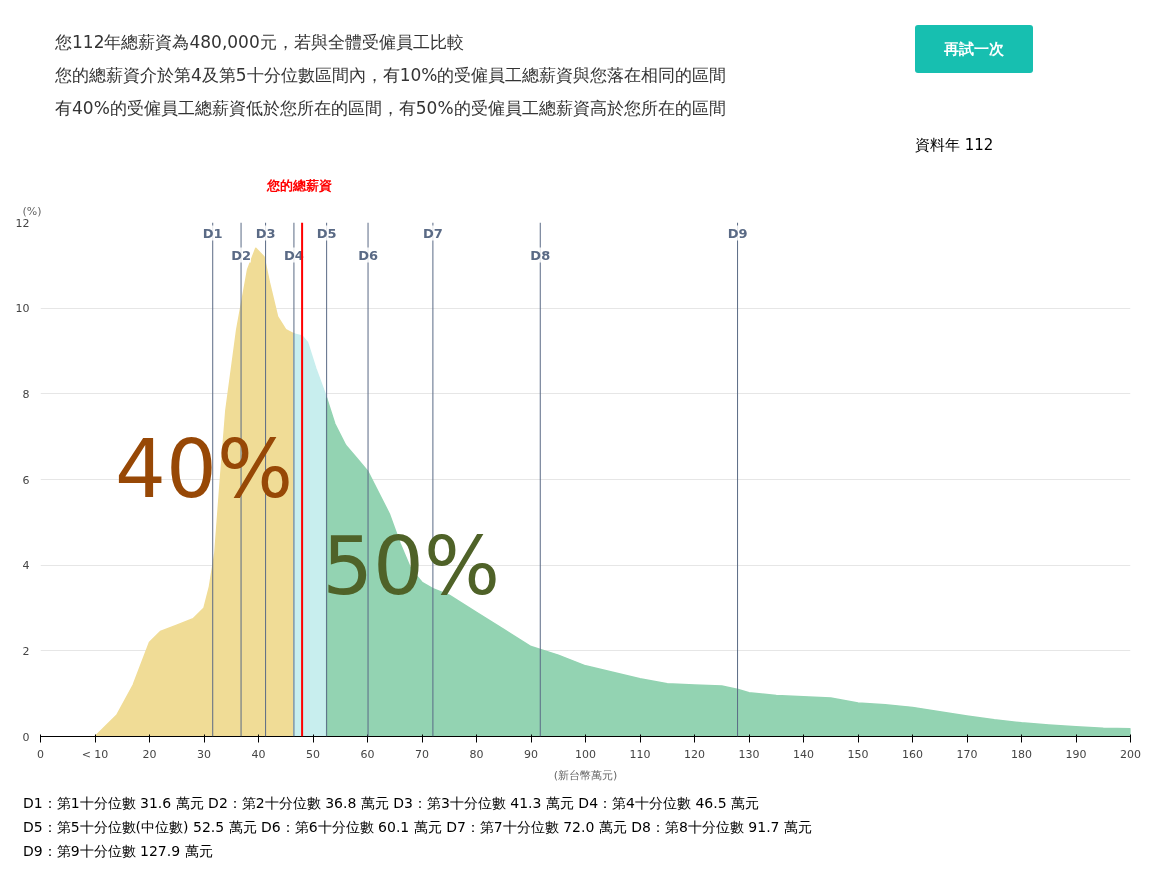 The width and height of the screenshot is (1152, 875). What do you see at coordinates (26, 480) in the screenshot?
I see `y-tick-label: 6` at bounding box center [26, 480].